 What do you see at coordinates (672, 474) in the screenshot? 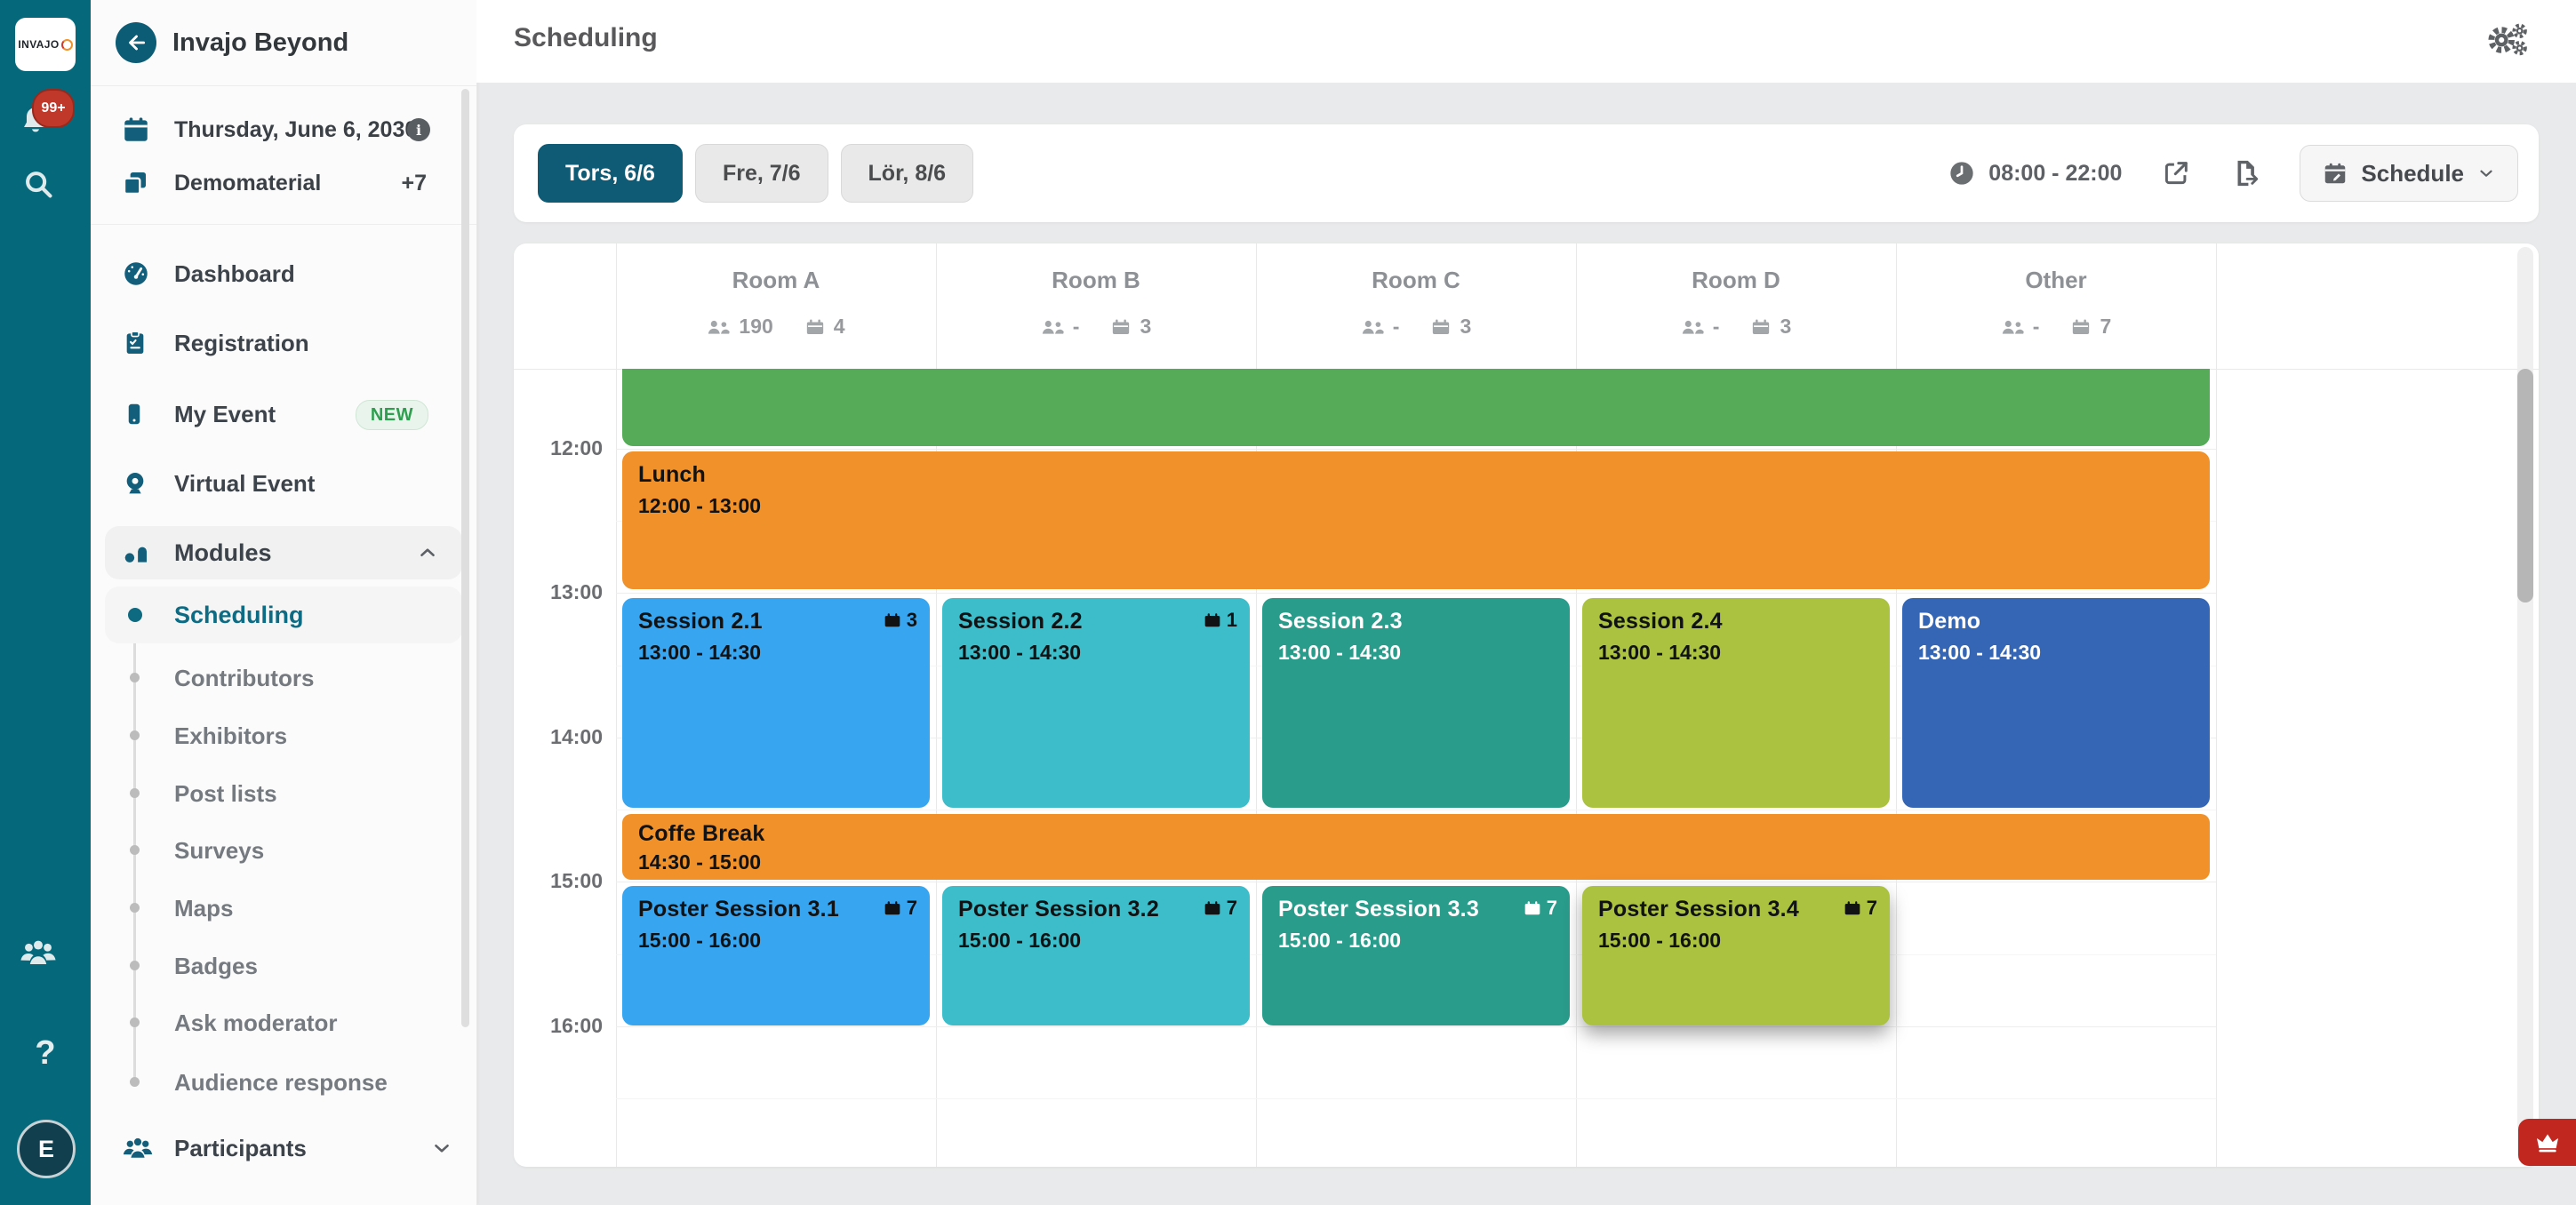
I see `event-title: Lunch` at bounding box center [672, 474].